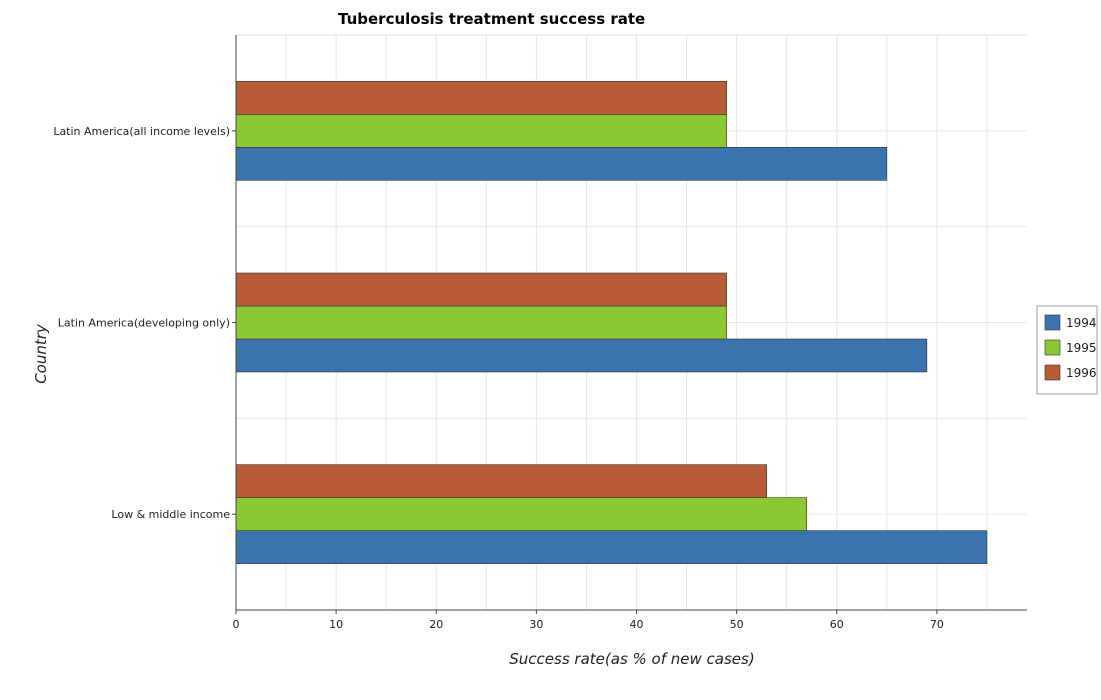 This screenshot has width=1101, height=700. Describe the element at coordinates (41, 353) in the screenshot. I see `y-axis-label: Country` at that location.